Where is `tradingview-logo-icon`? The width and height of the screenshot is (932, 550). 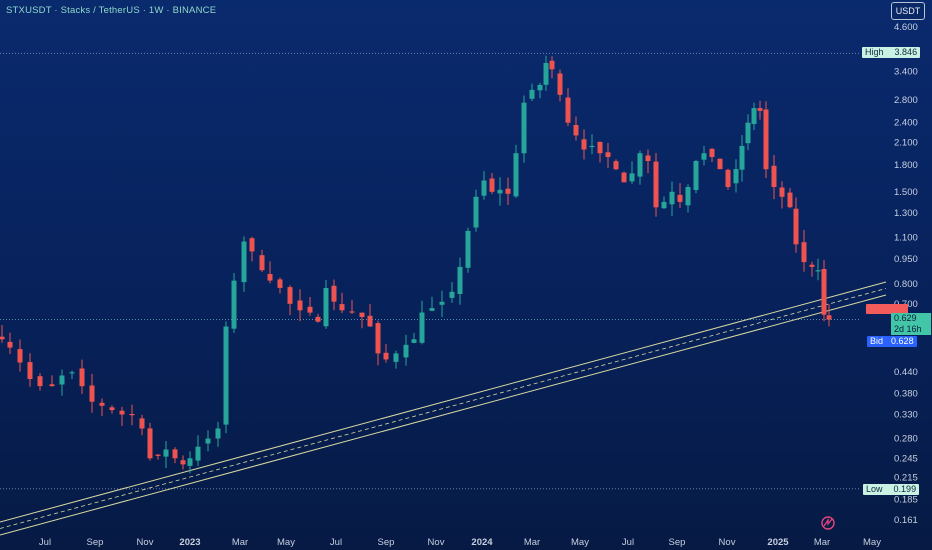 tradingview-logo-icon is located at coordinates (828, 523).